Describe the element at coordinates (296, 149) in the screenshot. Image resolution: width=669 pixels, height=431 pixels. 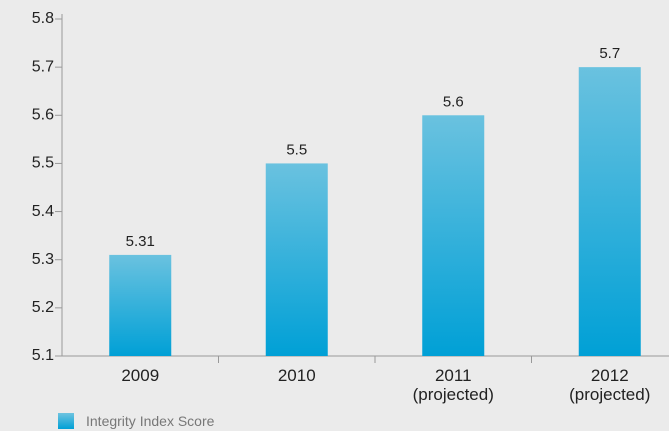
I see `value-label: 5.5` at that location.